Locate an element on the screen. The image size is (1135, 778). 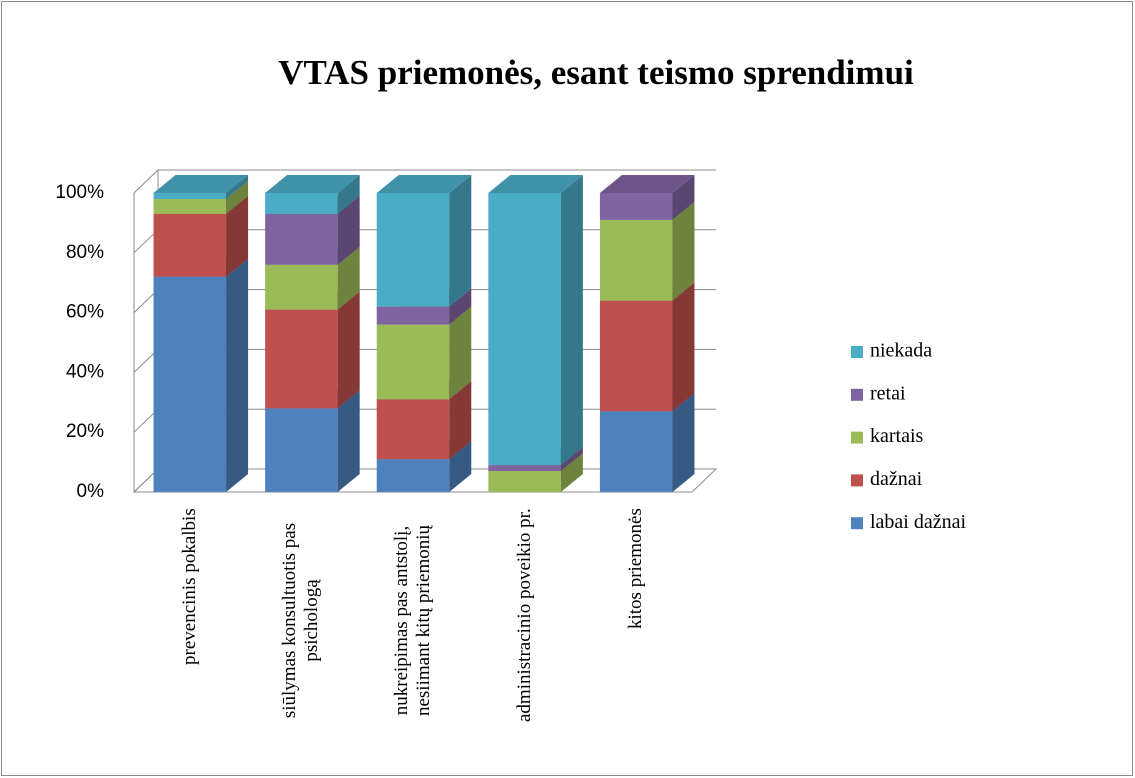
legend-label: labai dažnai is located at coordinates (918, 522).